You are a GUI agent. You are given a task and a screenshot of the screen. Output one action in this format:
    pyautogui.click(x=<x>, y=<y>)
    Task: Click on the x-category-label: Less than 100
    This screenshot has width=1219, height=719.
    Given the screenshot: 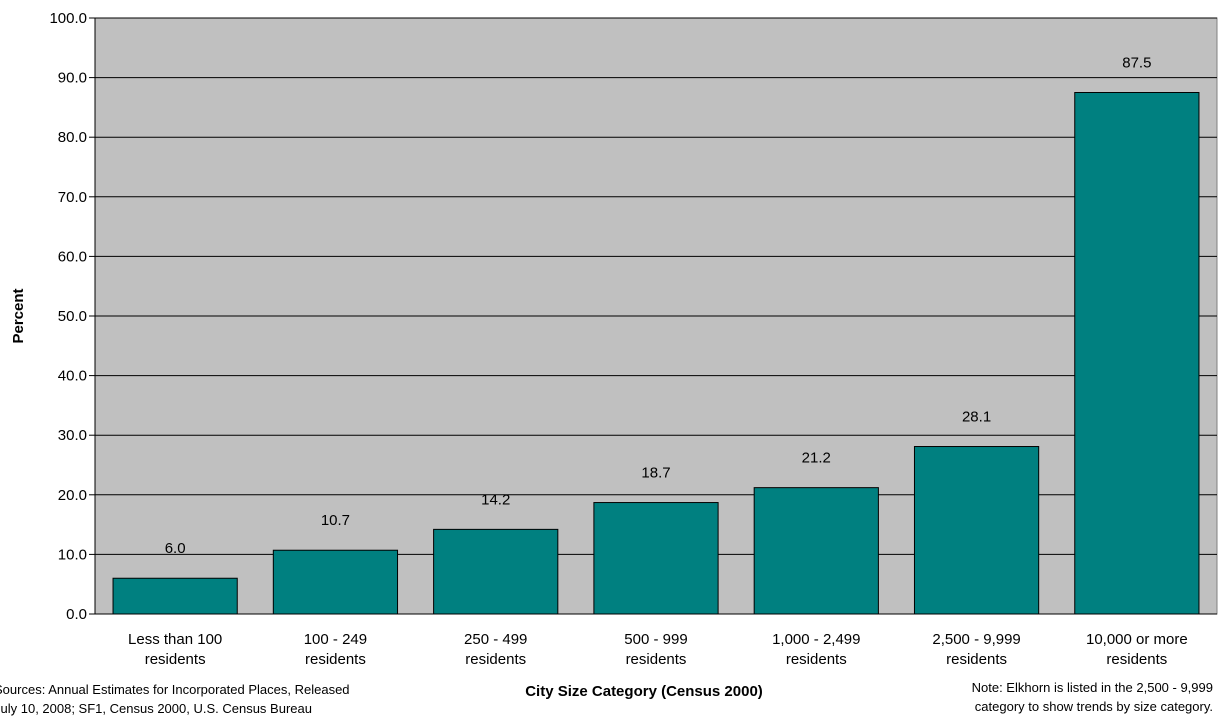 What is the action you would take?
    pyautogui.click(x=175, y=639)
    